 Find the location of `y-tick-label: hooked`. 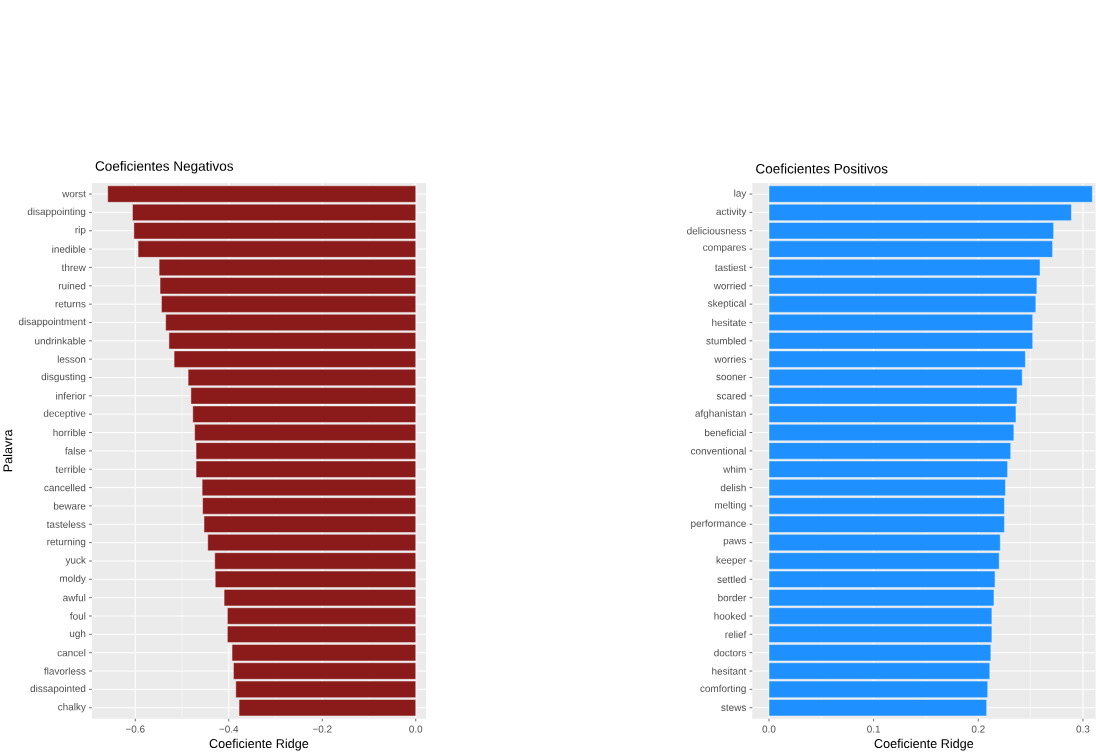

y-tick-label: hooked is located at coordinates (730, 616).